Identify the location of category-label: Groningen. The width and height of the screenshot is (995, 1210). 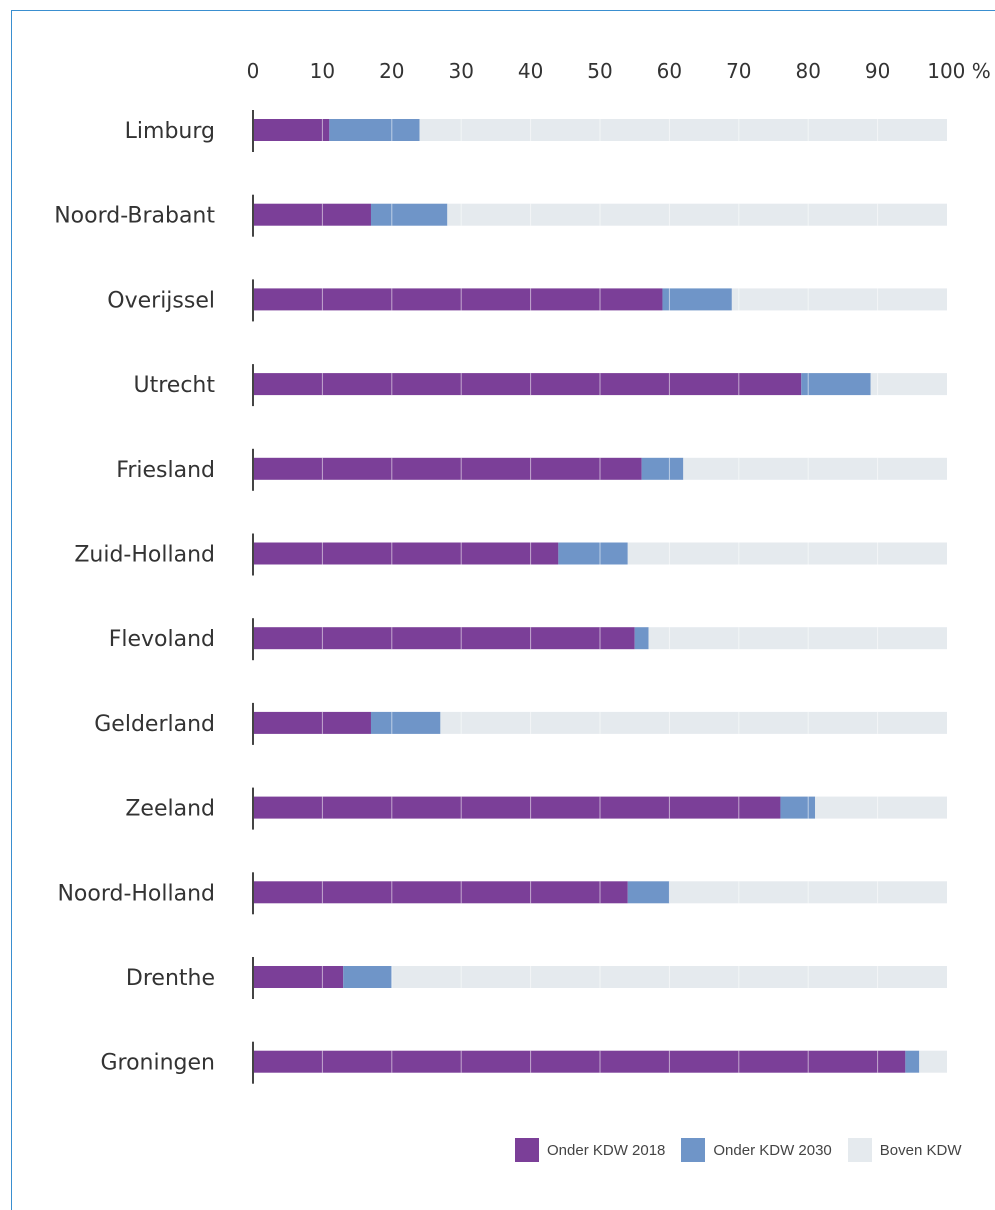
(157, 1063).